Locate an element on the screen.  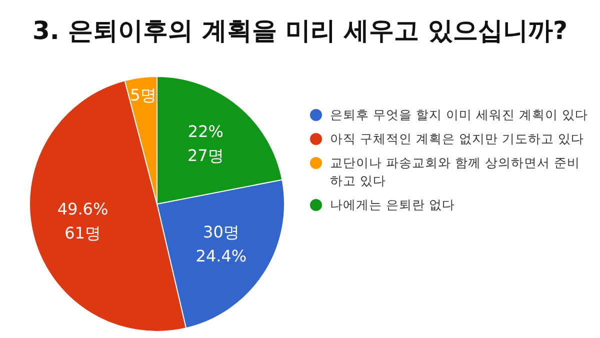
legend-label: 나에게는 은퇴란 없다 is located at coordinates (392, 205).